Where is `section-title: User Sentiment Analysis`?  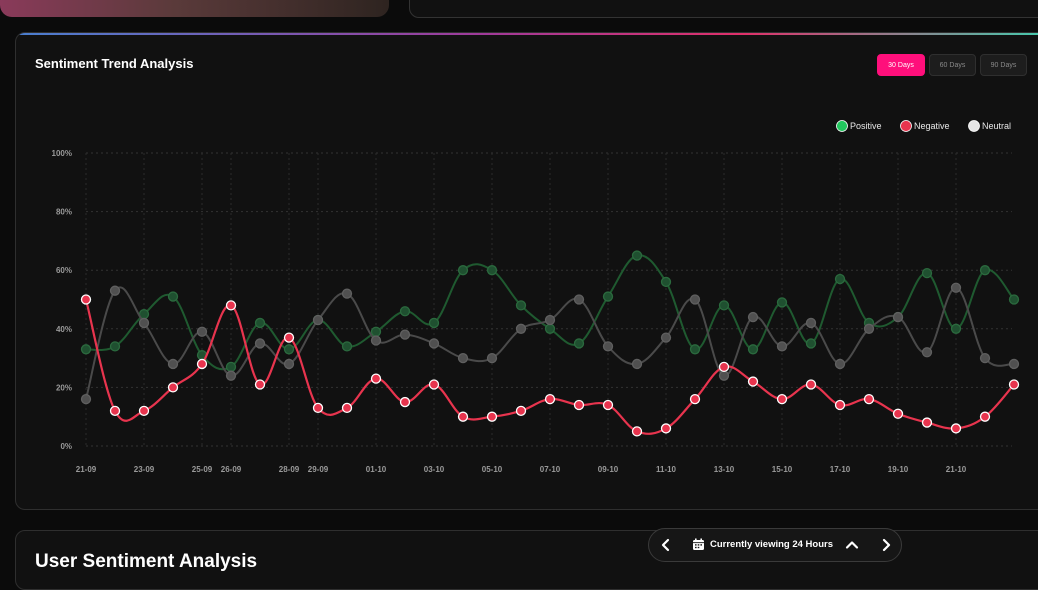
section-title: User Sentiment Analysis is located at coordinates (146, 561).